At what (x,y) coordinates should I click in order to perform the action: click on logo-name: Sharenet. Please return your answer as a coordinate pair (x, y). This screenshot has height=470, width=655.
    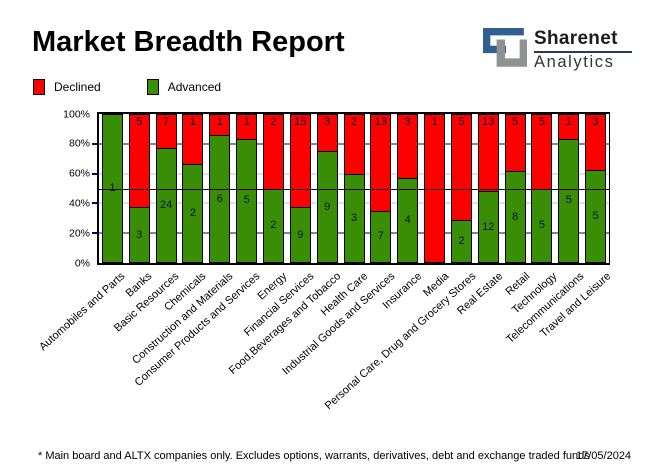
    Looking at the image, I should click on (576, 38).